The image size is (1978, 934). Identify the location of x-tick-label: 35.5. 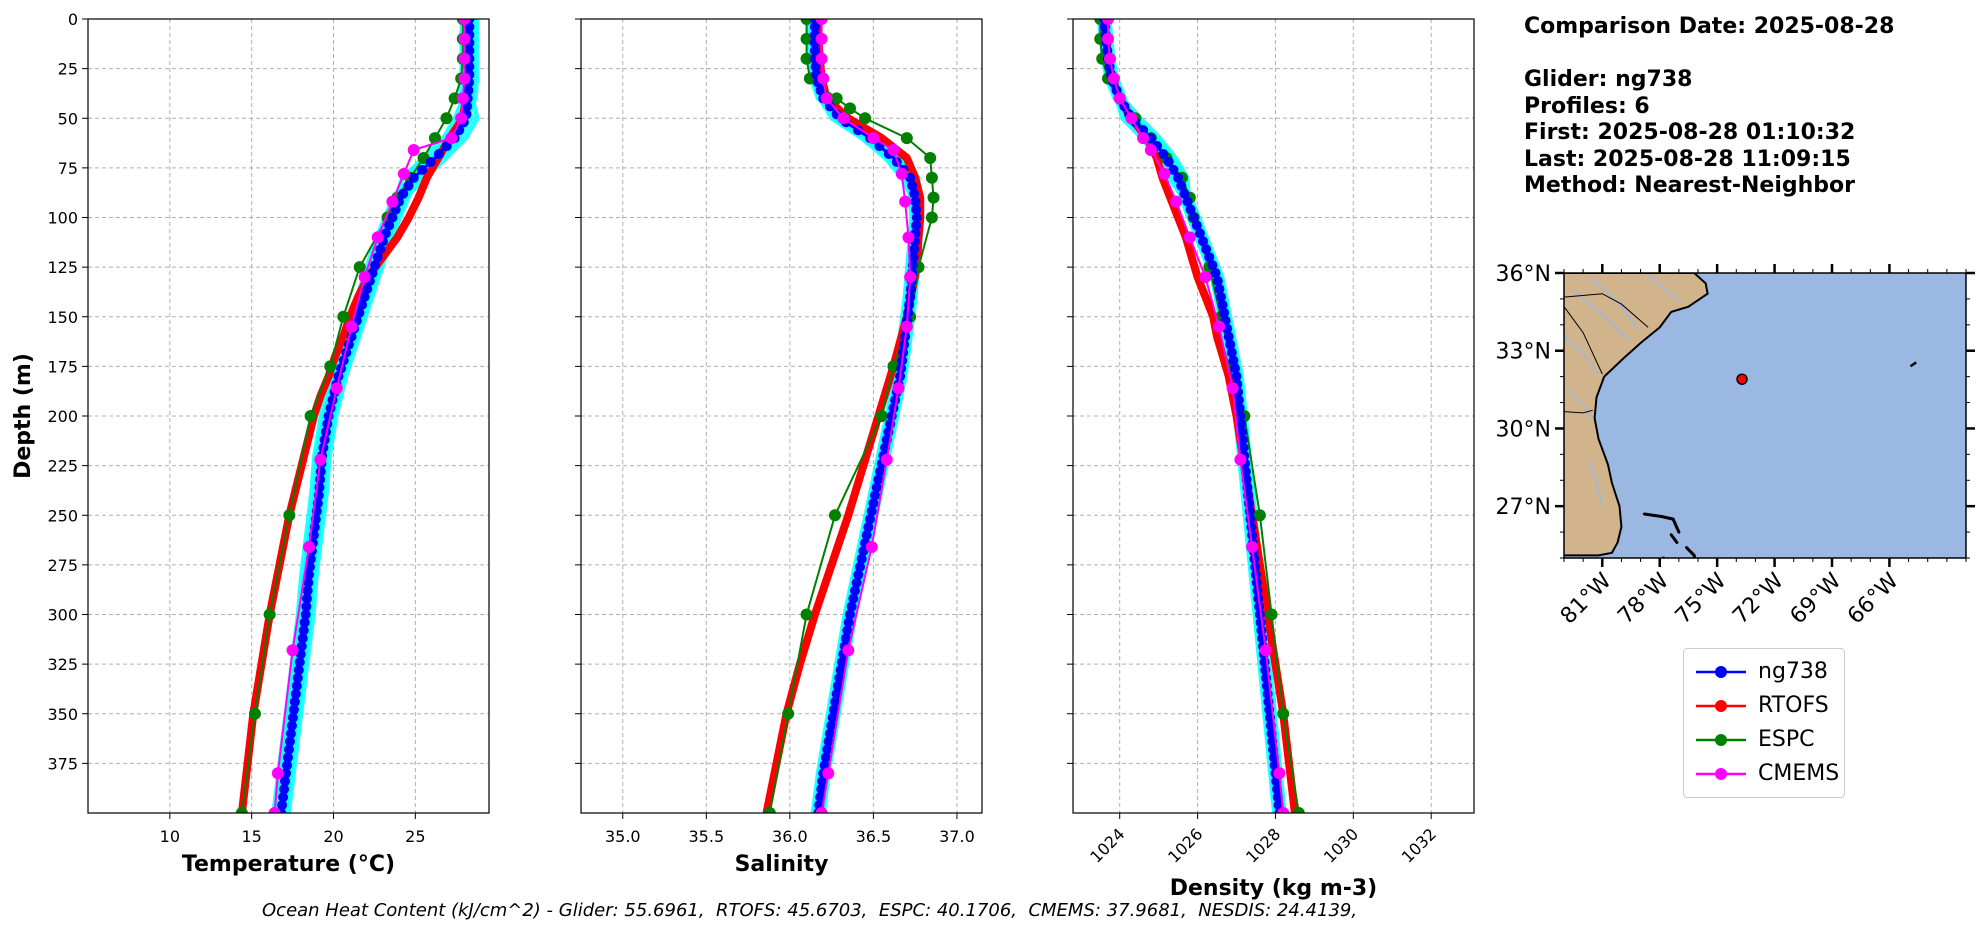
(707, 836).